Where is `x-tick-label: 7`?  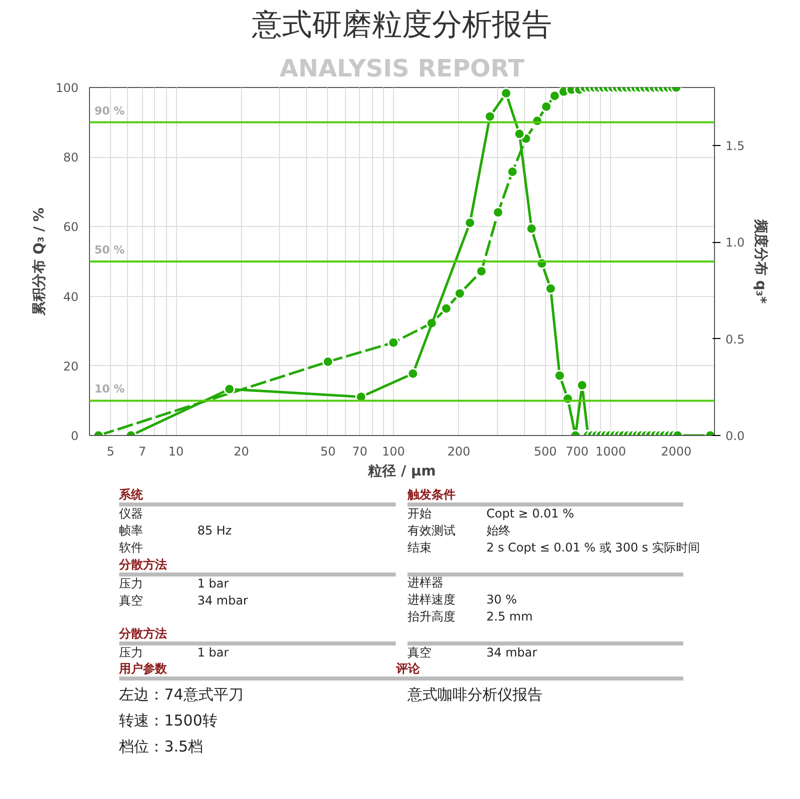
x-tick-label: 7 is located at coordinates (142, 451).